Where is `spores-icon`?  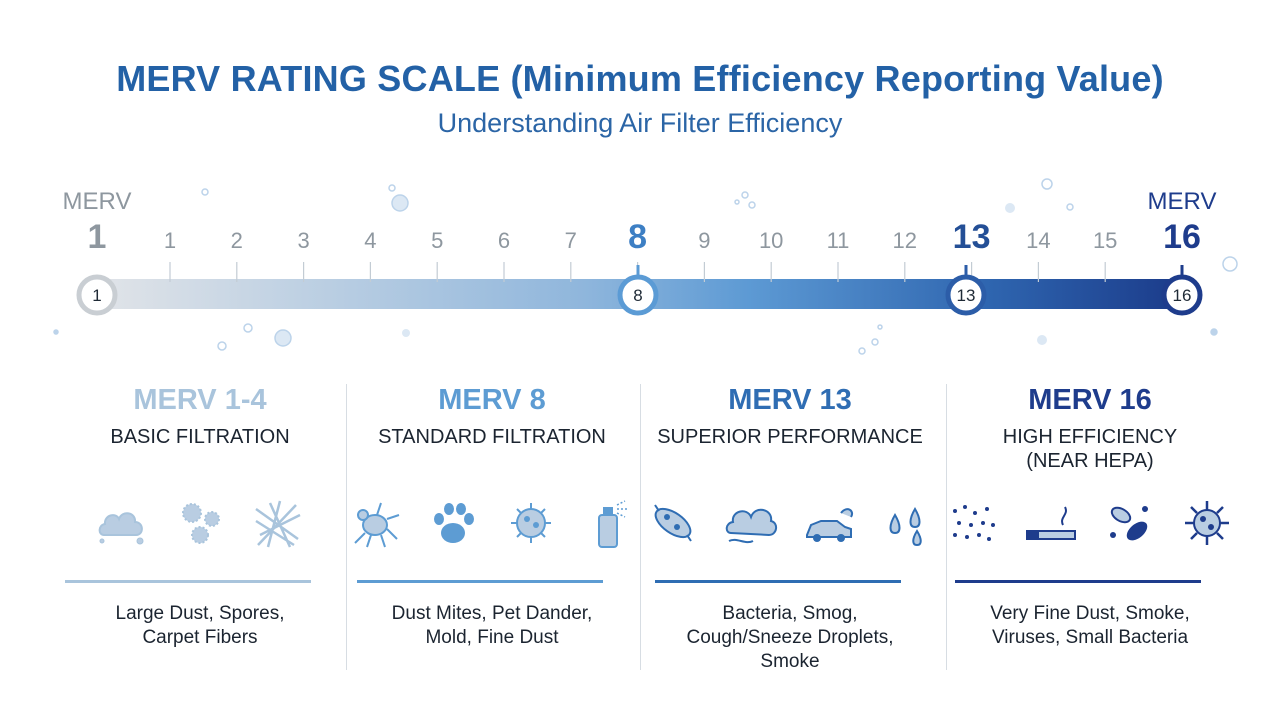
spores-icon is located at coordinates (201, 523).